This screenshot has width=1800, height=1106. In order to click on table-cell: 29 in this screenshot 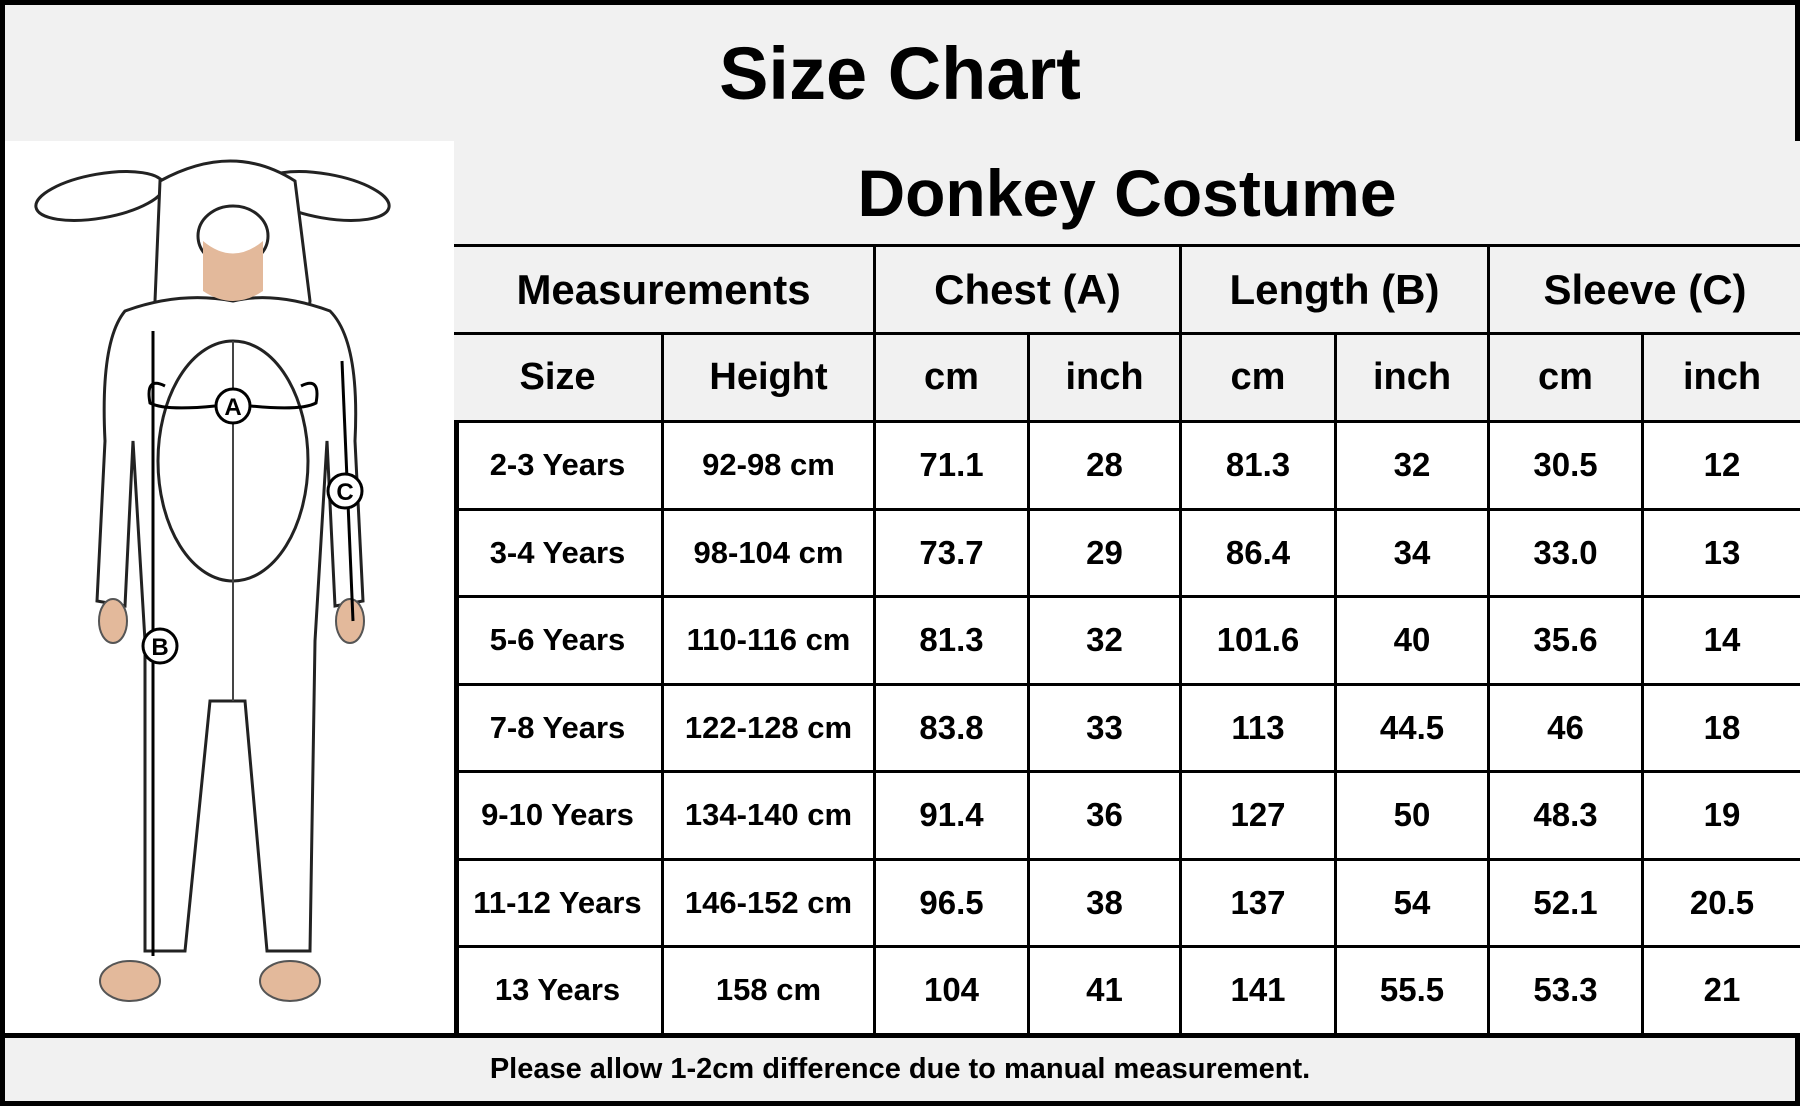, I will do `click(1106, 554)`.